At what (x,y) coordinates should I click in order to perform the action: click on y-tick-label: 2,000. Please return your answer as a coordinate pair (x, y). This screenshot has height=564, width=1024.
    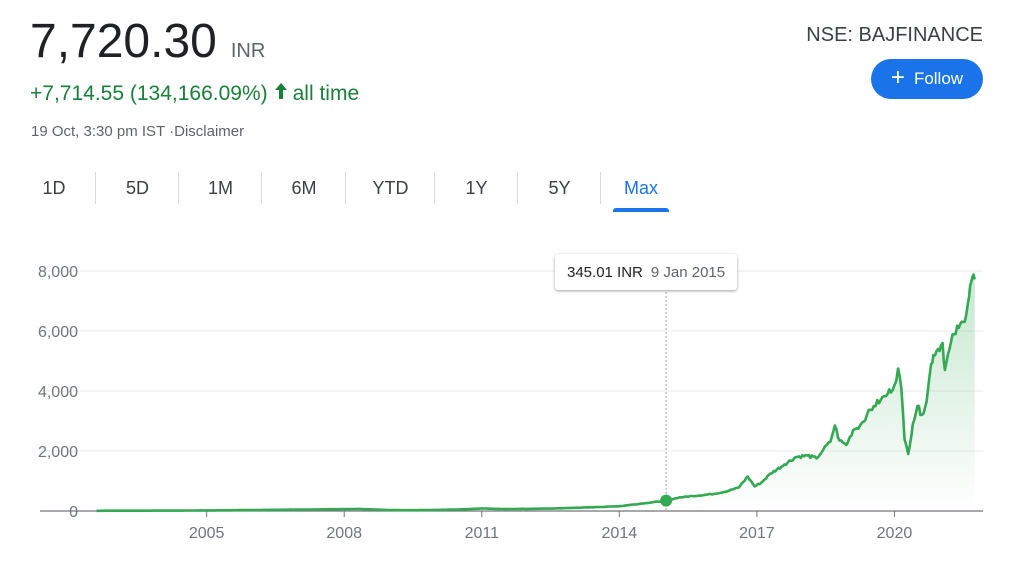
    Looking at the image, I should click on (58, 452).